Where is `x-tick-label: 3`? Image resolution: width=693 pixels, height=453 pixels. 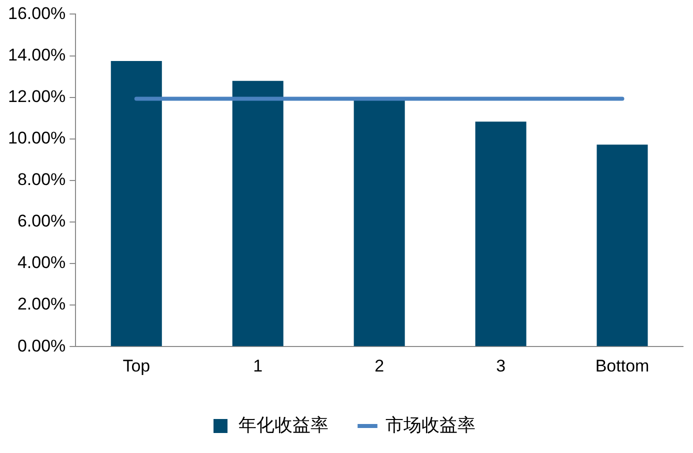
x-tick-label: 3 is located at coordinates (501, 366).